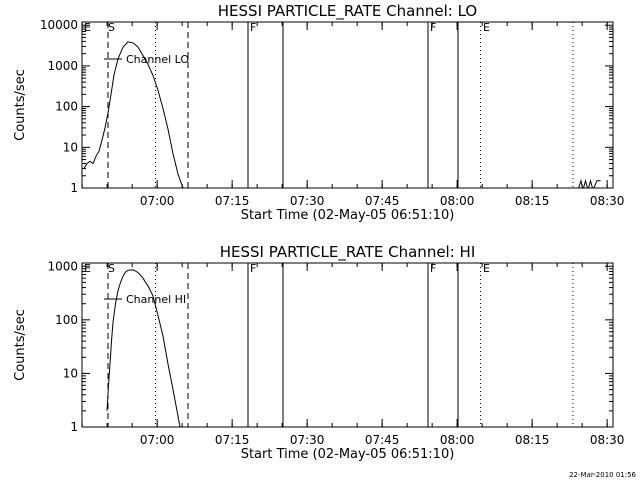  Describe the element at coordinates (348, 252) in the screenshot. I see `chart-title-hi: HESSI PARTICLE_RATE Channel: HI` at that location.